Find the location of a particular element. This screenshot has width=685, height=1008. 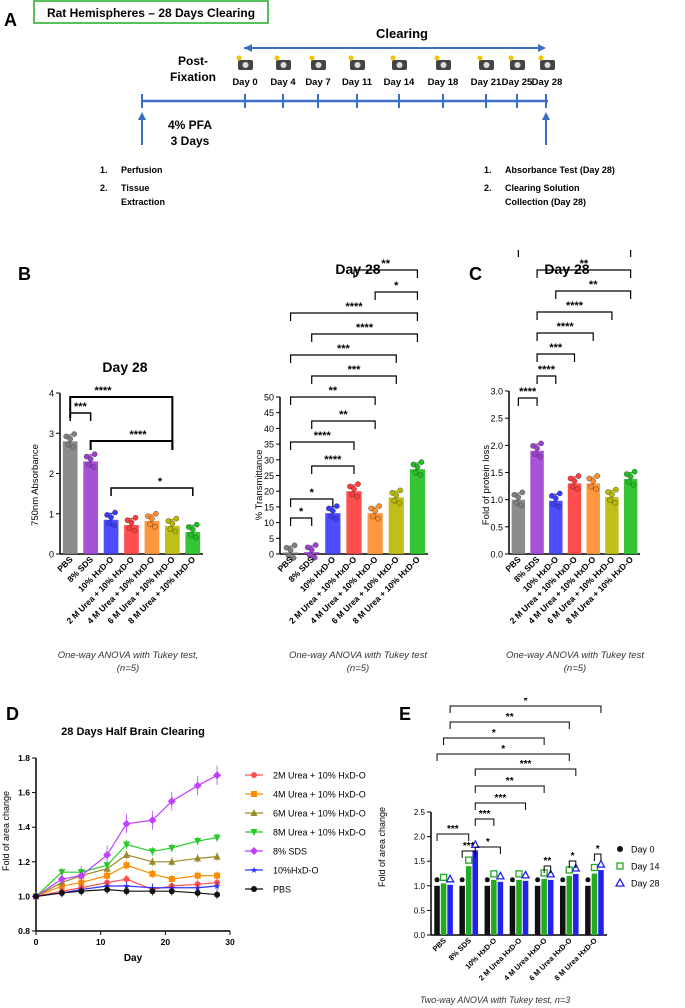

y-tick-label: 2.5 is located at coordinates (496, 419).